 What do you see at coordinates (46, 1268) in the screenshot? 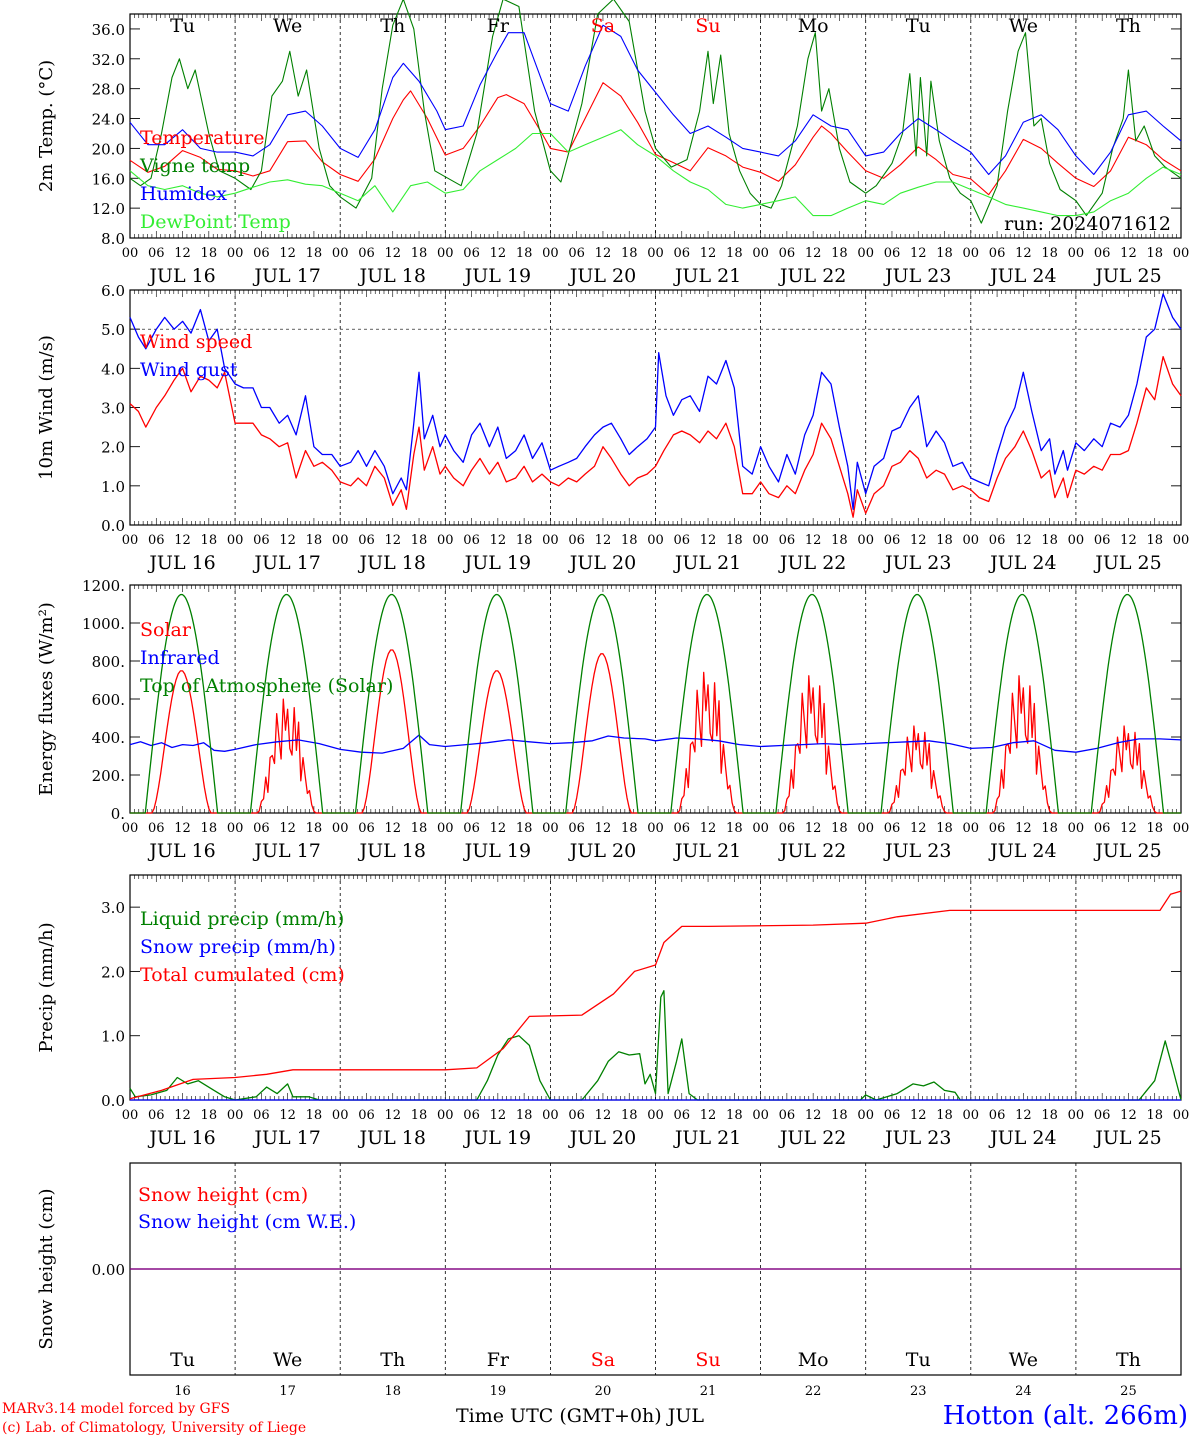
I see `y-axis-label: Snow height (cm)` at bounding box center [46, 1268].